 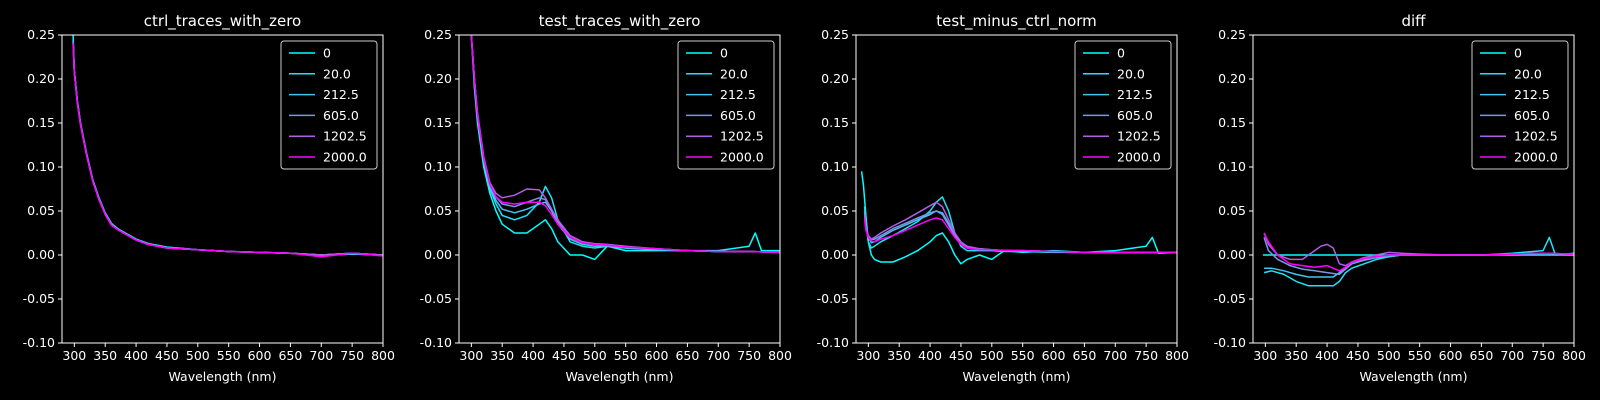 I want to click on chart-title: ctrl_traces_with_zero, so click(x=222, y=21).